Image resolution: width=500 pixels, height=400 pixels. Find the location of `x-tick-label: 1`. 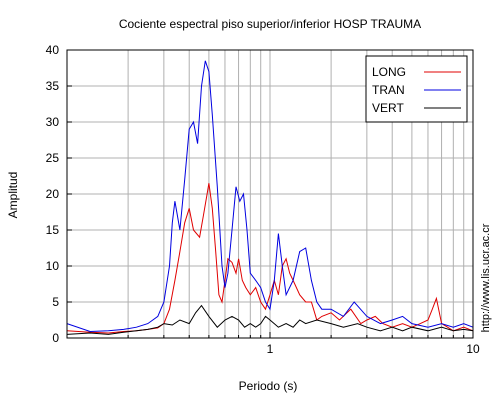

x-tick-label: 1 is located at coordinates (270, 349).